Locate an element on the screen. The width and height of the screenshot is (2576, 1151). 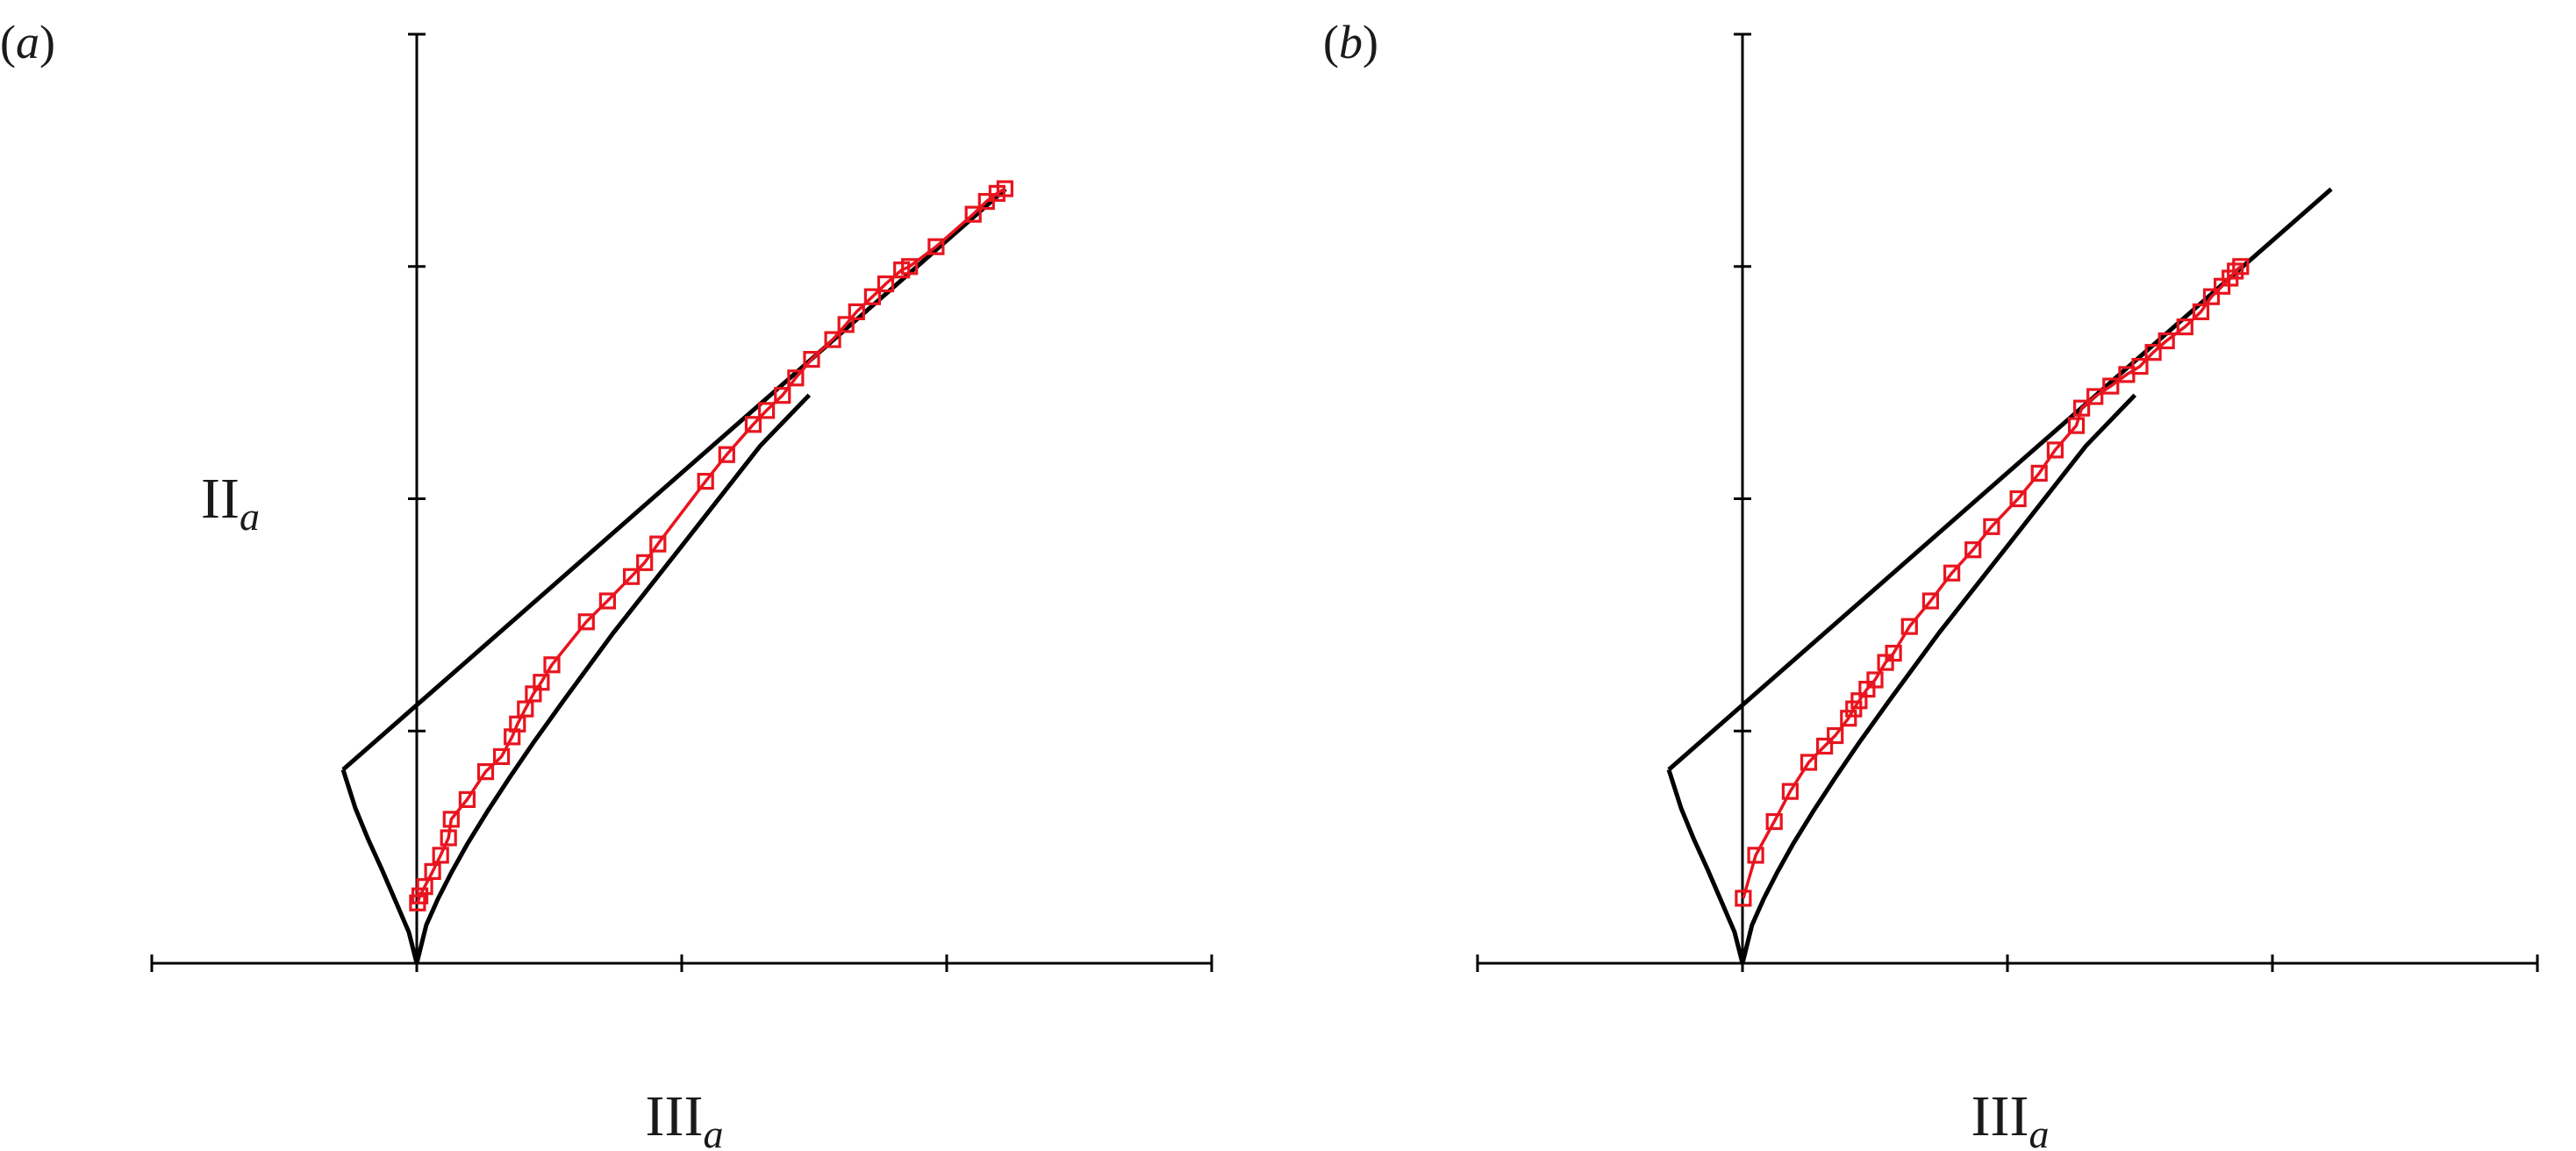
y-axis-title: IIa is located at coordinates (230, 503).